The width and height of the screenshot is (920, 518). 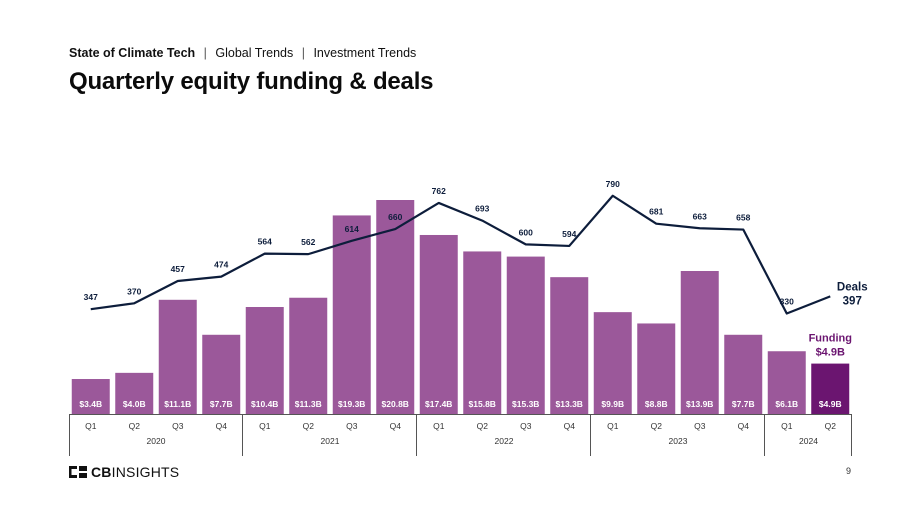 What do you see at coordinates (613, 184) in the screenshot?
I see `deals-point-label: 790` at bounding box center [613, 184].